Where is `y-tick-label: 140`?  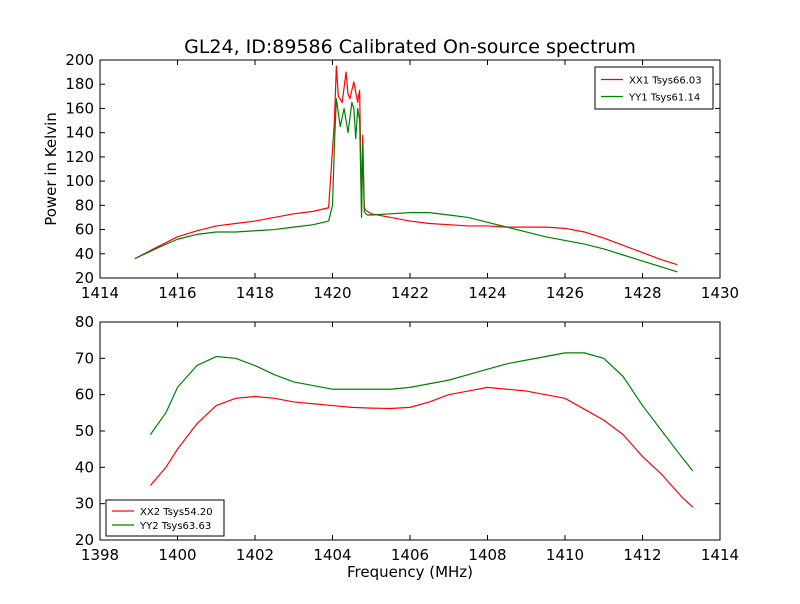
y-tick-label: 140 is located at coordinates (79, 133).